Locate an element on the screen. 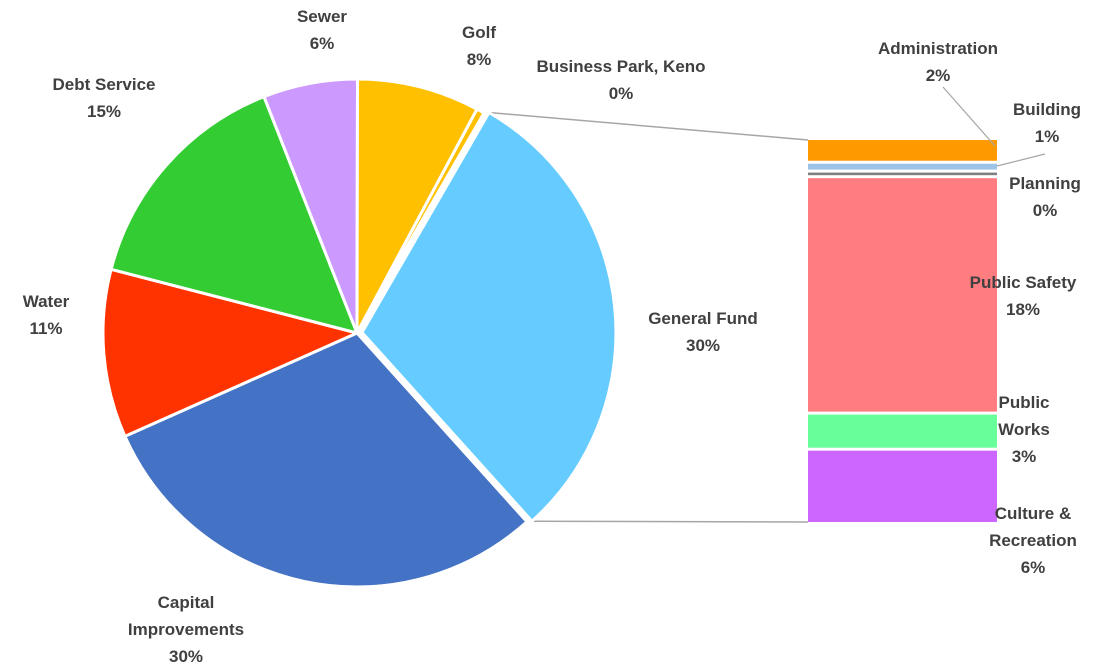  bar-segment-administration is located at coordinates (902, 150).